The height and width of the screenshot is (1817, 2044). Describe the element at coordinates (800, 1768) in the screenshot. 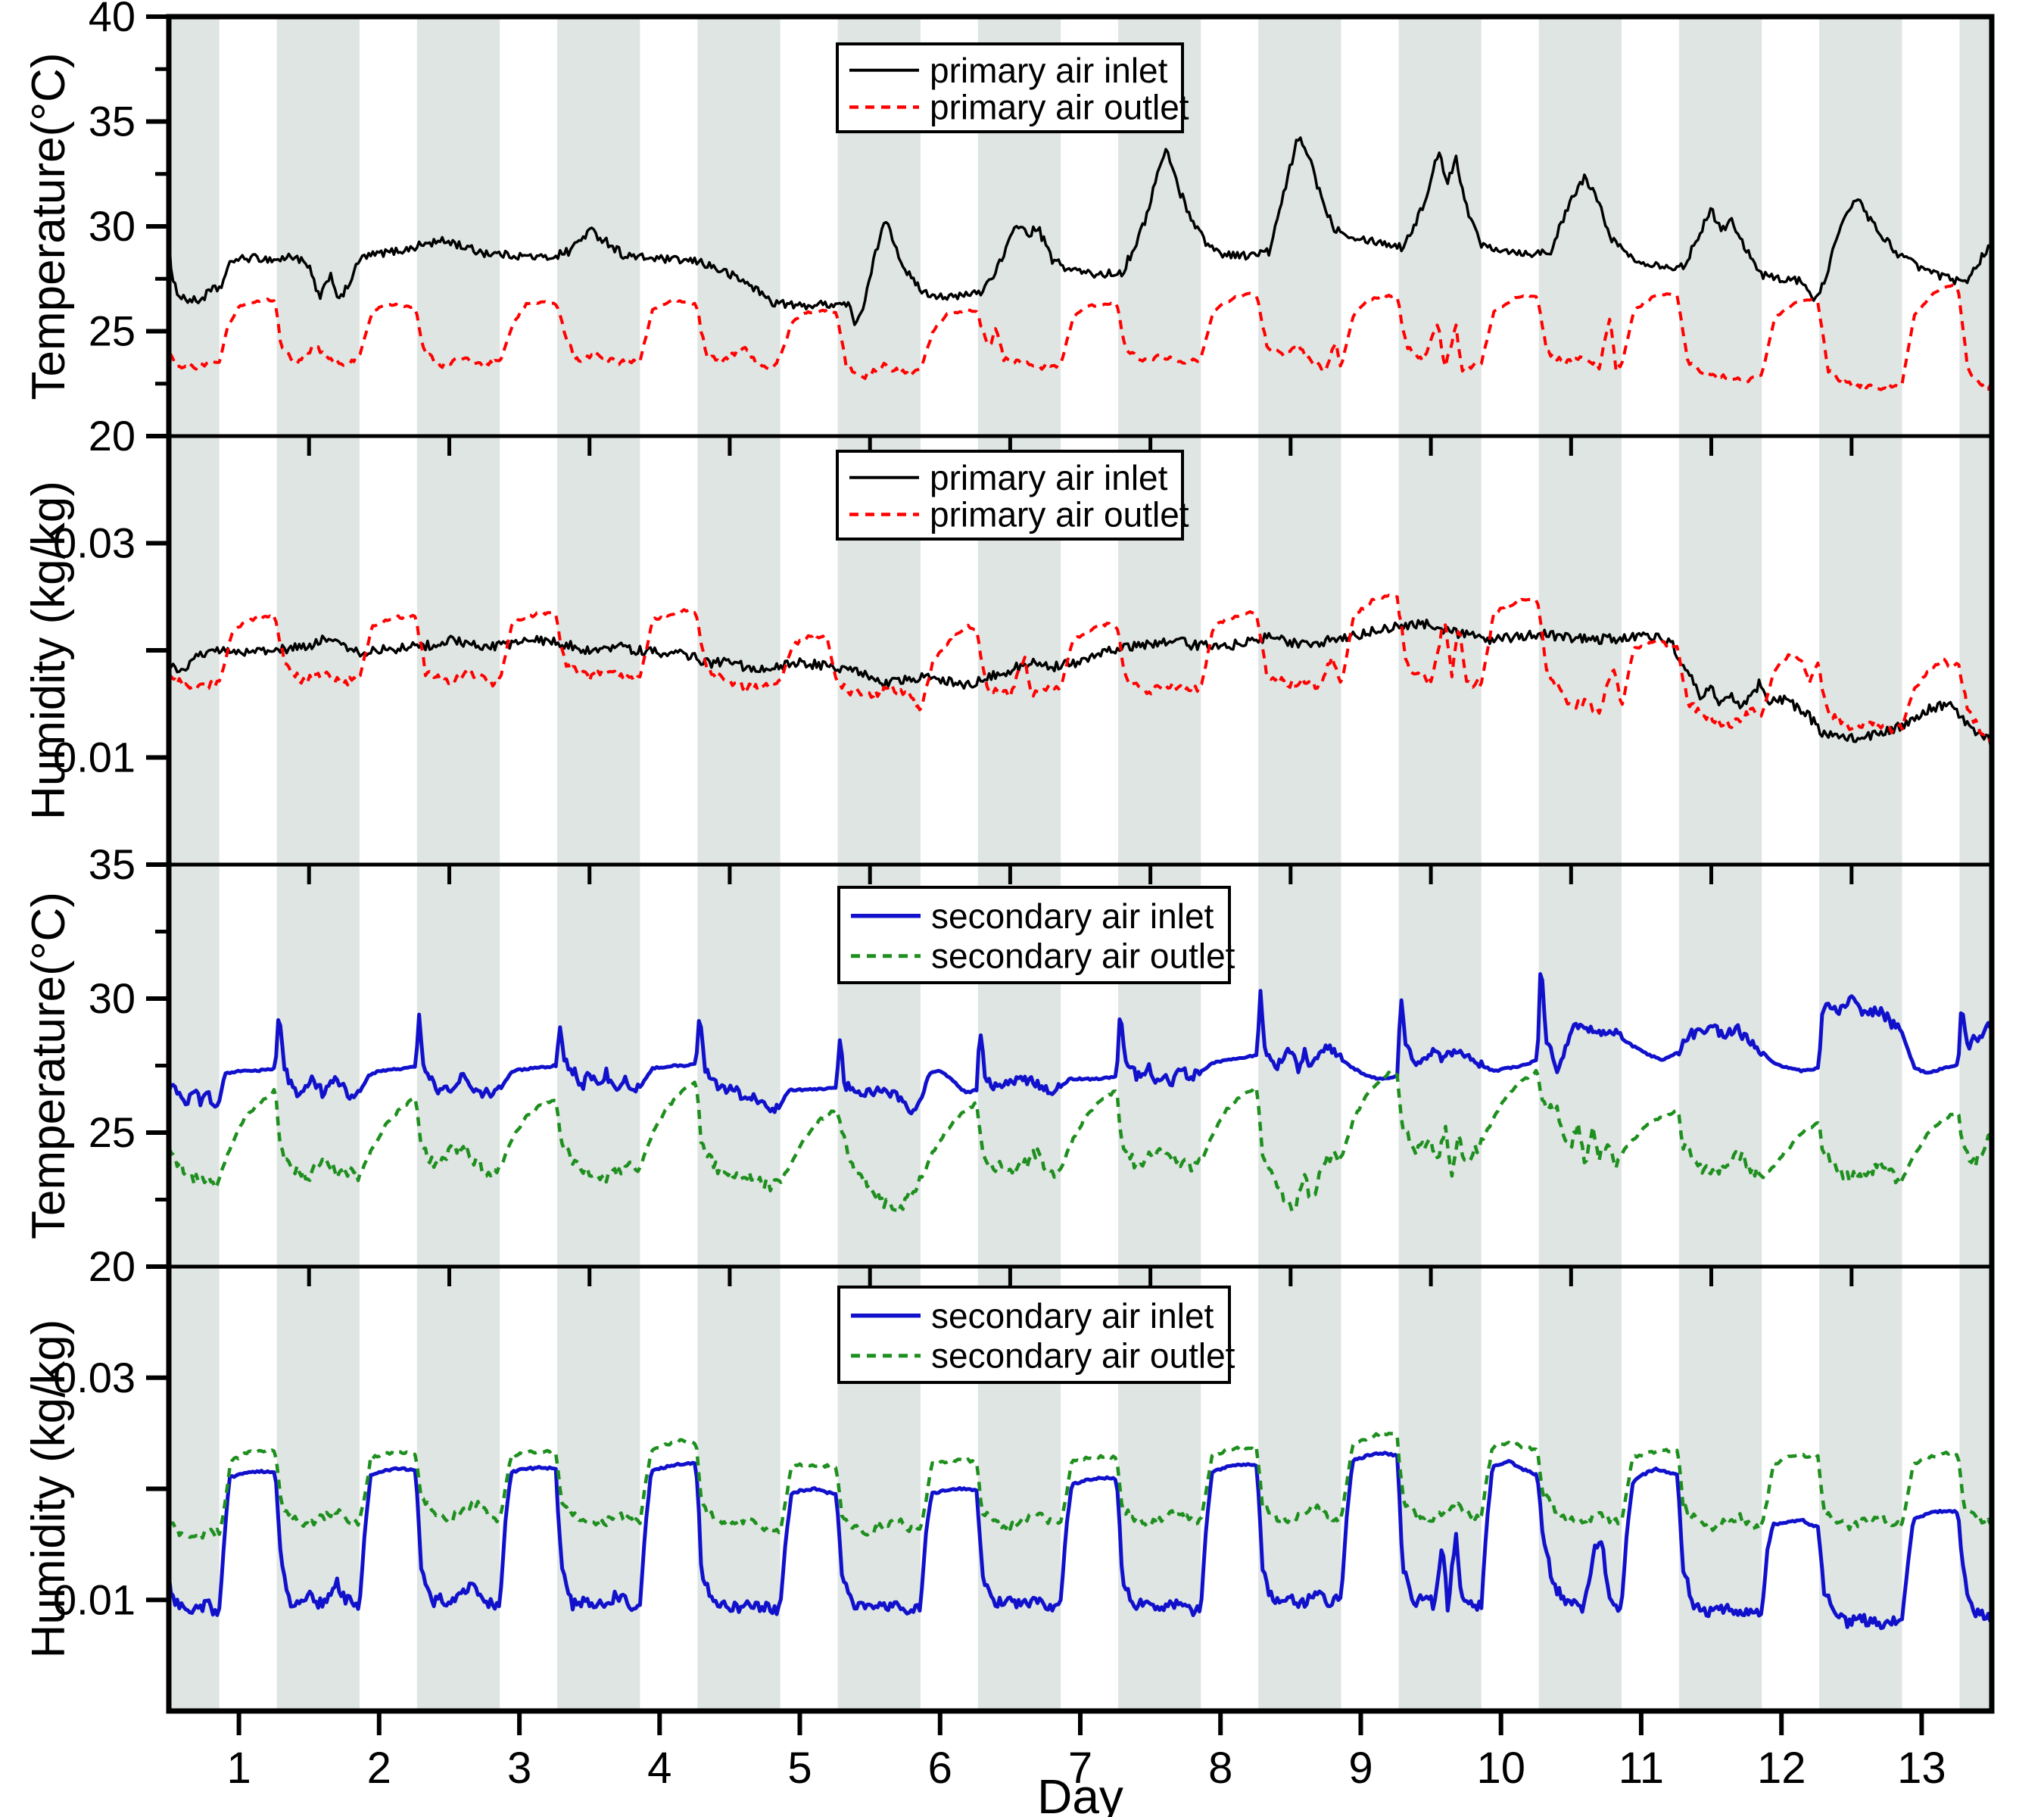

I see `x-tick-label: 5` at that location.